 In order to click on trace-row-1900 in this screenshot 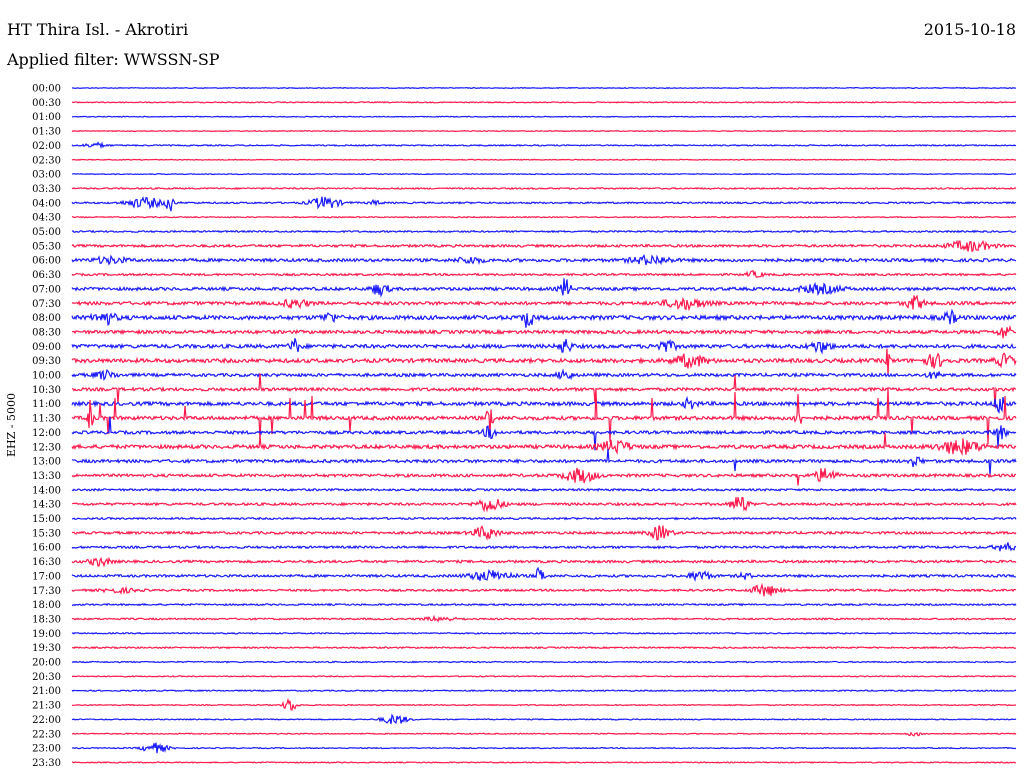, I will do `click(544, 633)`.